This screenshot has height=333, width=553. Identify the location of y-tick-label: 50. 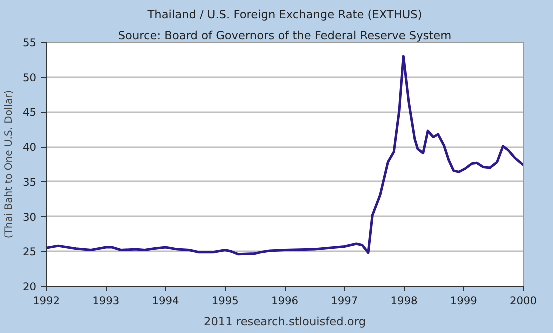
(29, 77).